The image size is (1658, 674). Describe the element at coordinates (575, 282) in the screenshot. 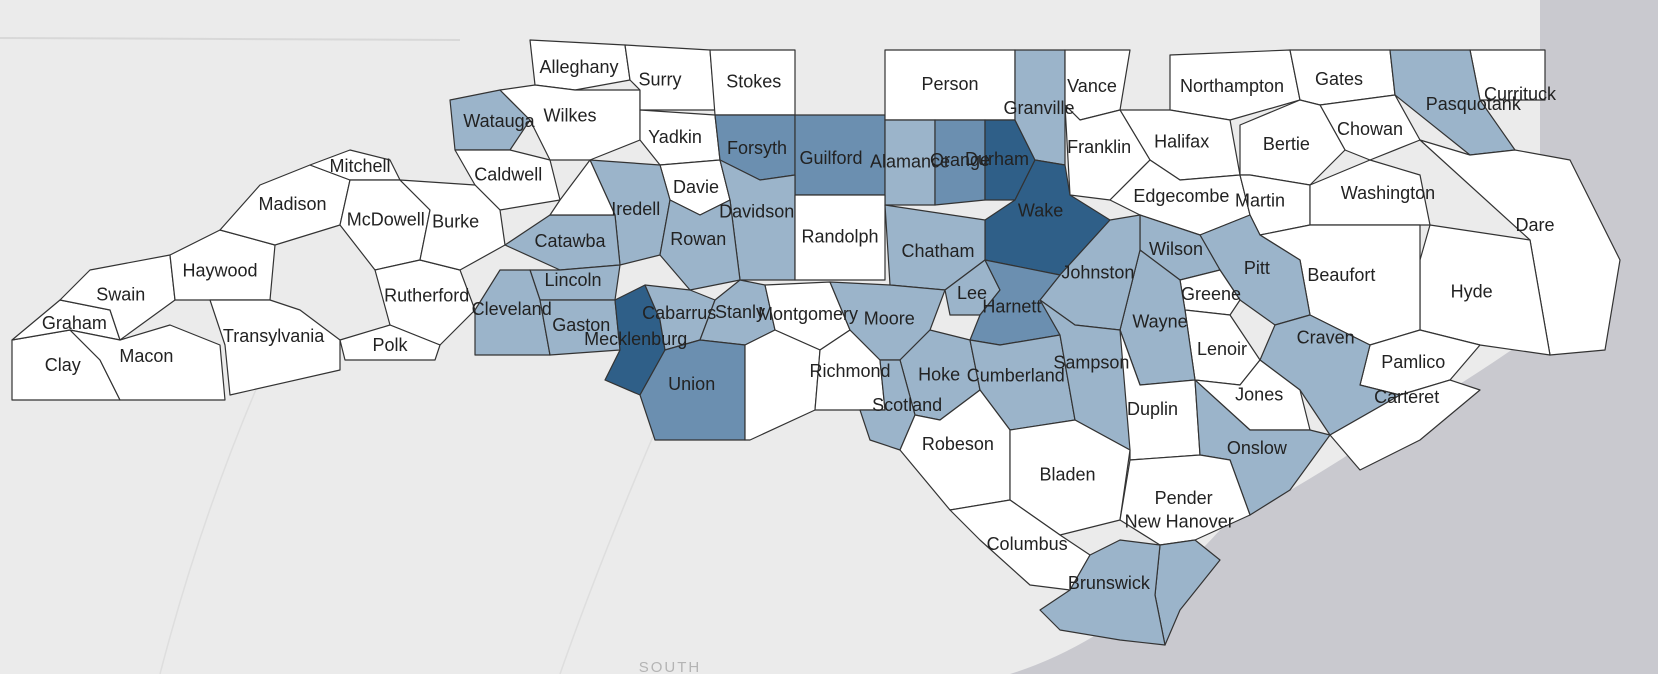

I see `county-lincoln` at that location.